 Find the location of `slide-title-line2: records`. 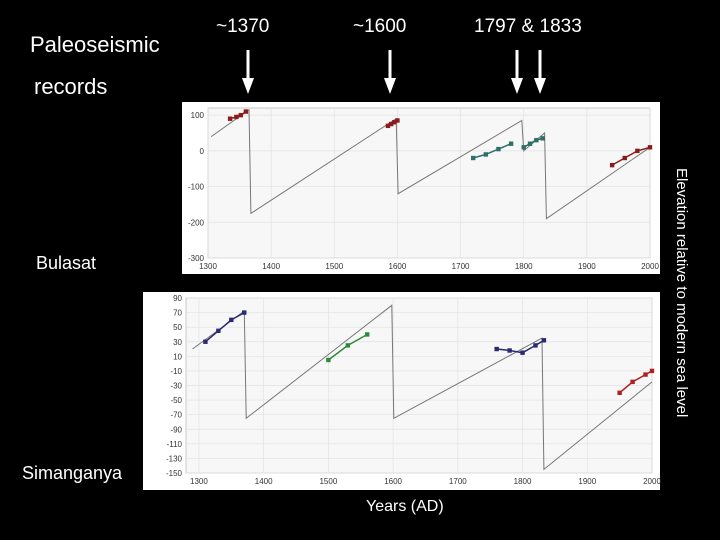

slide-title-line2: records is located at coordinates (71, 86).